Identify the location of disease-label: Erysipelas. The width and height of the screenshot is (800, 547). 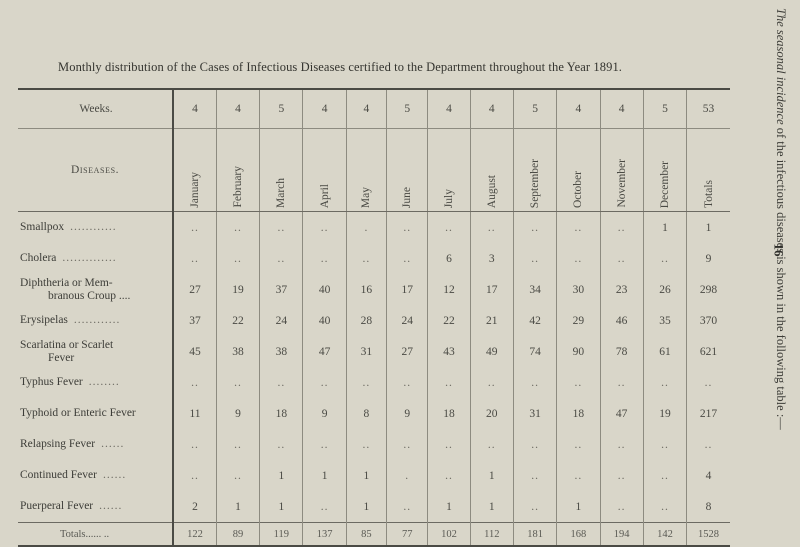
(44, 320).